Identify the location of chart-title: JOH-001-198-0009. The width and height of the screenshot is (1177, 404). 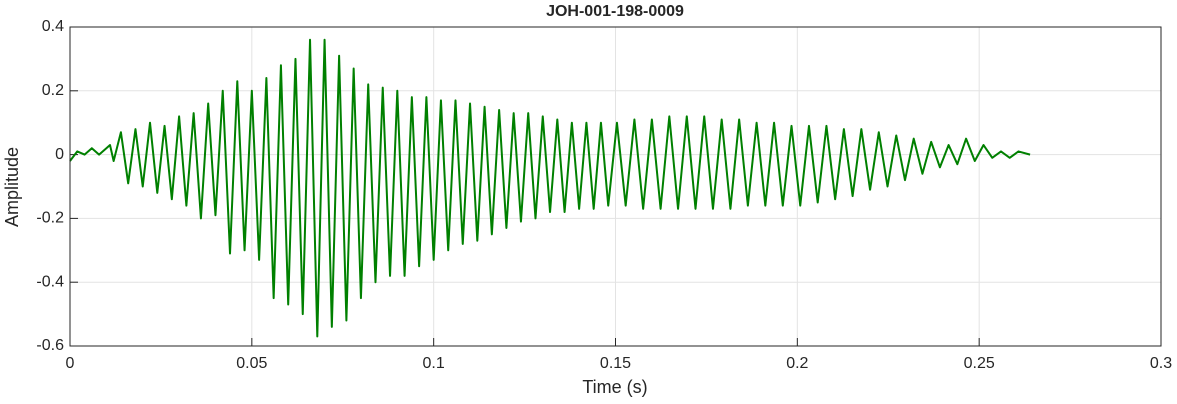
(615, 11).